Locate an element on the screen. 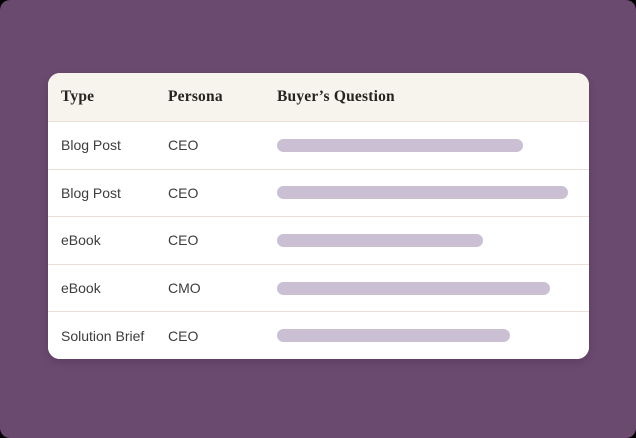  table-row: Solution Brief CEO is located at coordinates (318, 335).